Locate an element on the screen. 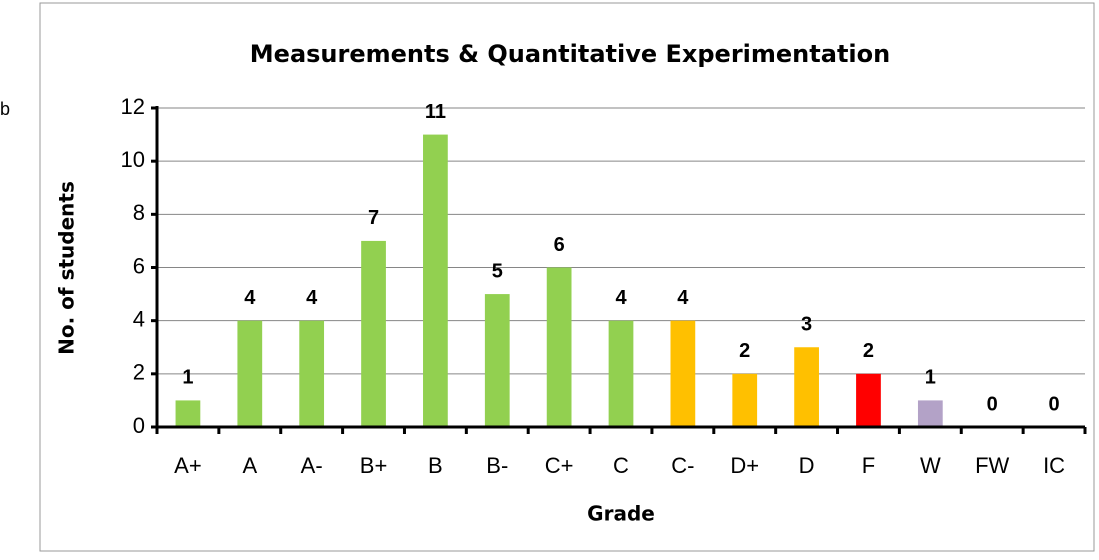  x-tick-label: W is located at coordinates (930, 465).